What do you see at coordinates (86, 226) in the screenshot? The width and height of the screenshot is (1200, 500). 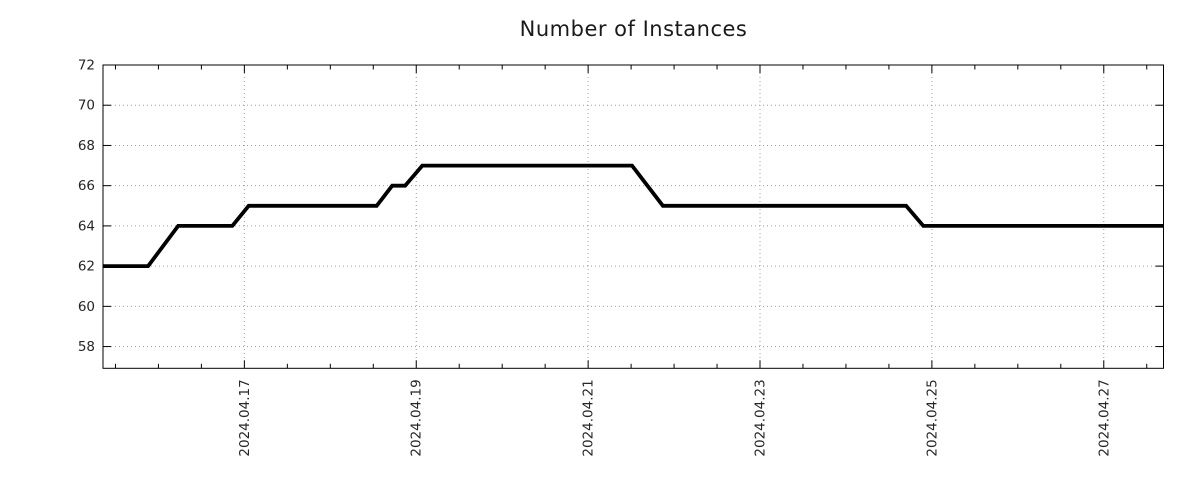 I see `y-tick-label: 64` at bounding box center [86, 226].